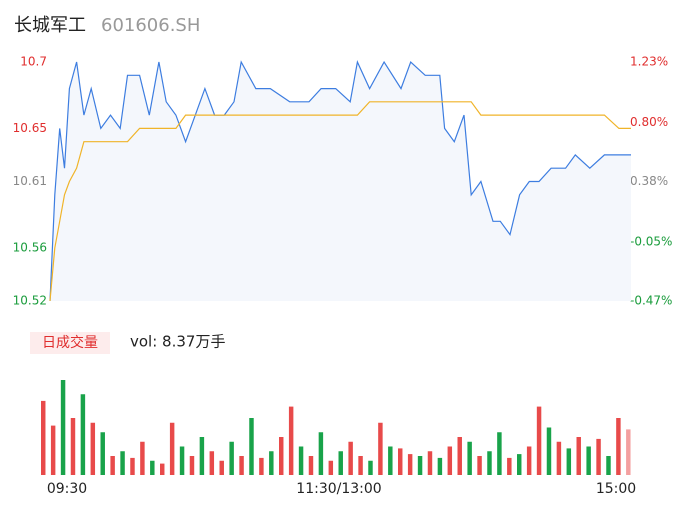 This screenshot has height=524, width=686. Describe the element at coordinates (30, 128) in the screenshot. I see `y-tick-label: 10.65` at that location.